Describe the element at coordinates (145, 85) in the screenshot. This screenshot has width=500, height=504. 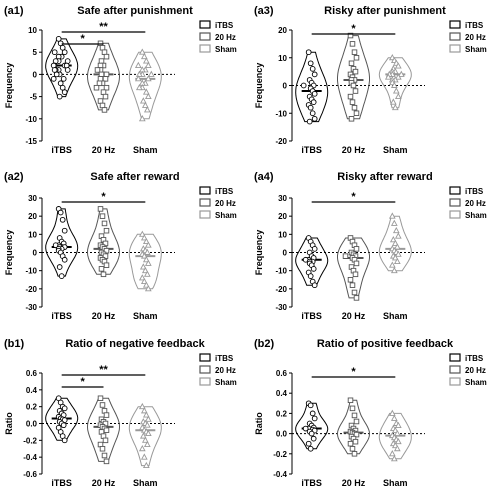
I see `violin-sham` at that location.